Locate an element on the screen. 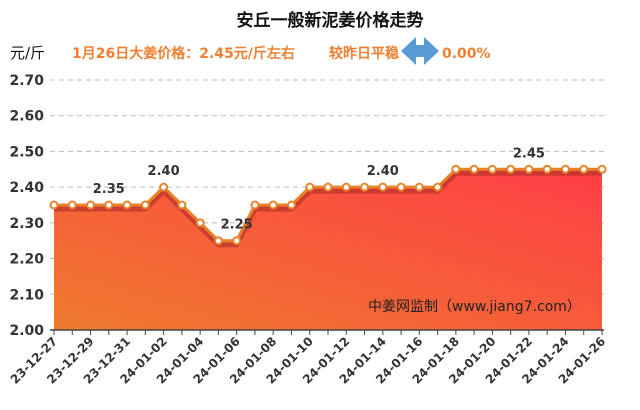 Image resolution: width=640 pixels, height=410 pixels. y-tick-label: 2.30 is located at coordinates (26, 224).